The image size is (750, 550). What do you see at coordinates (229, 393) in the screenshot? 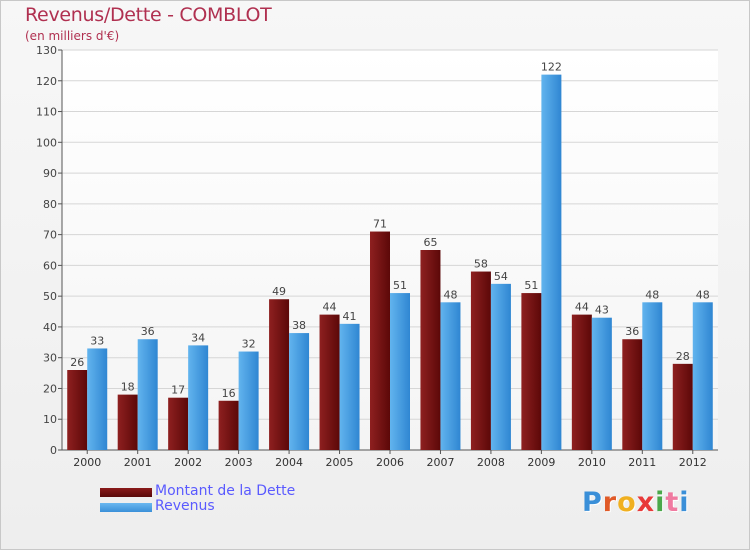
I see `data-label-debt: 16` at bounding box center [229, 393].